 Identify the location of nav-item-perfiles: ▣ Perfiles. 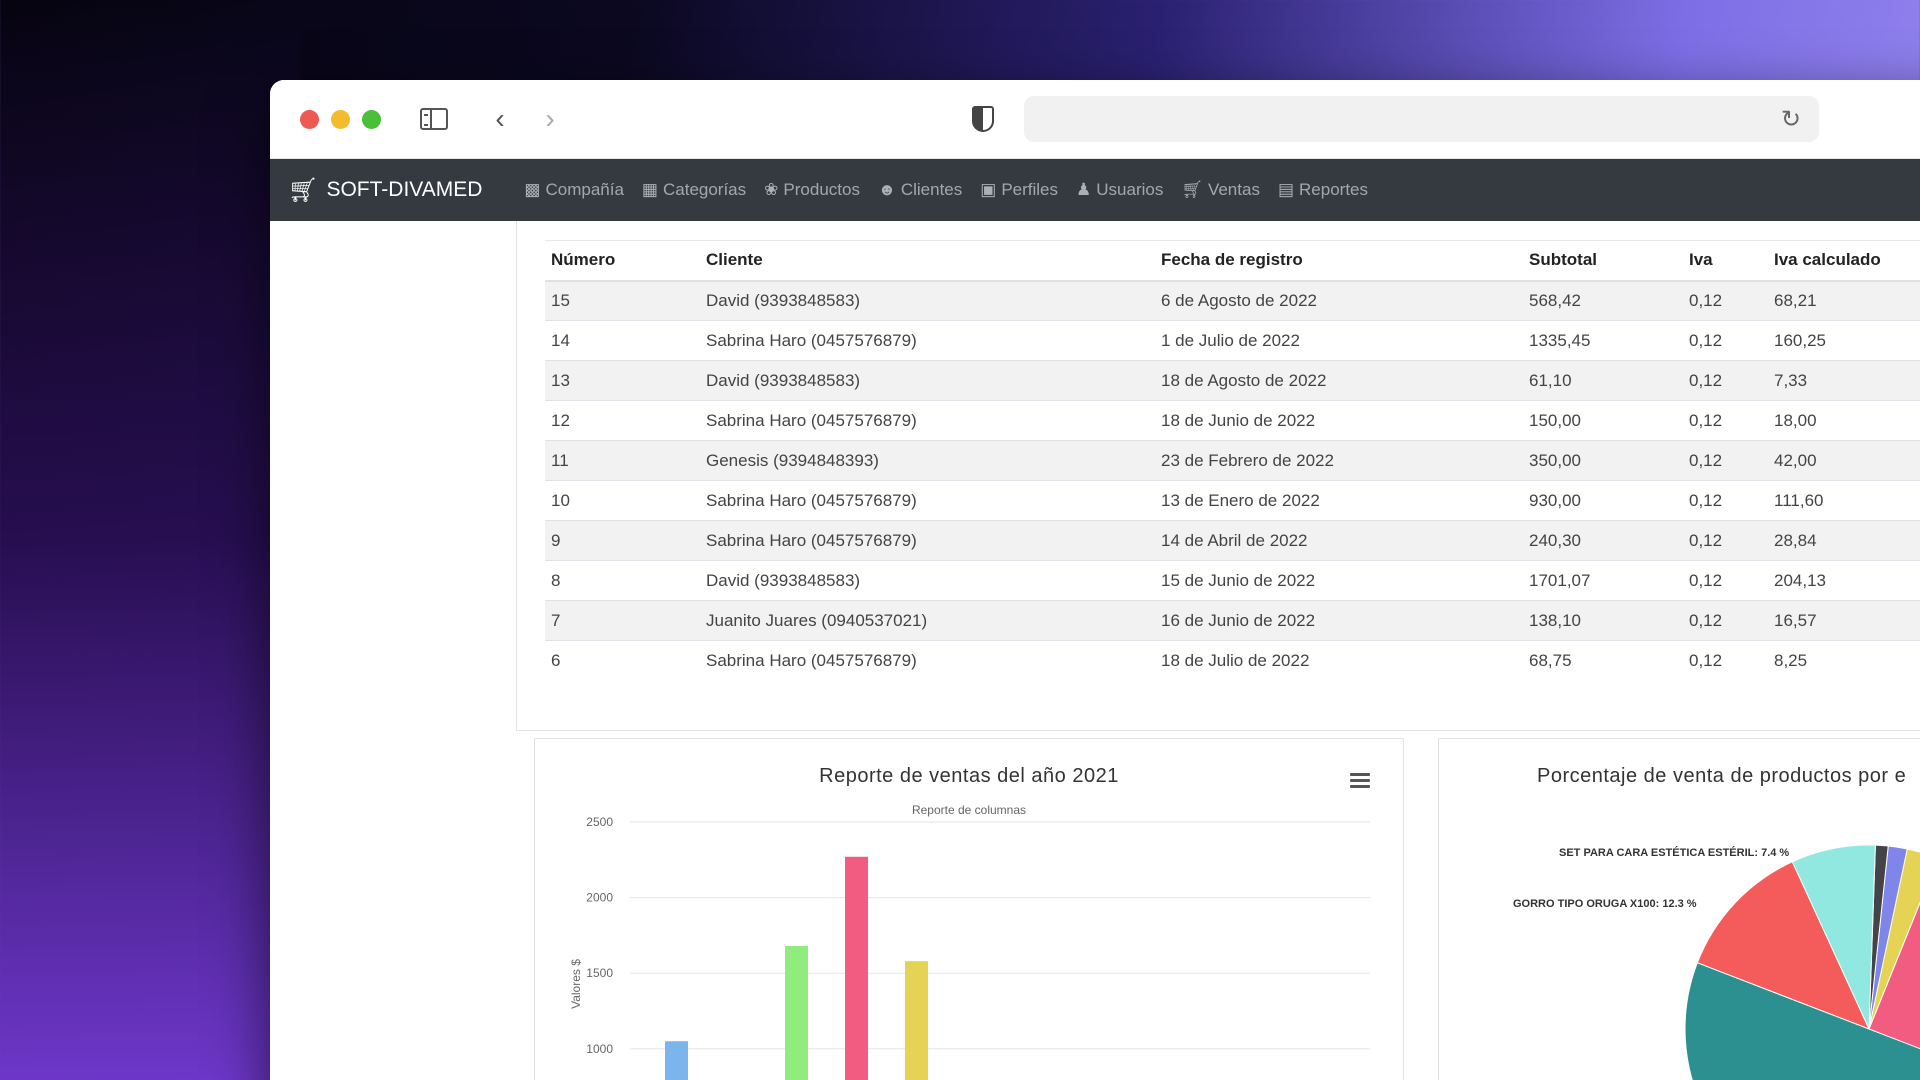
(1019, 190).